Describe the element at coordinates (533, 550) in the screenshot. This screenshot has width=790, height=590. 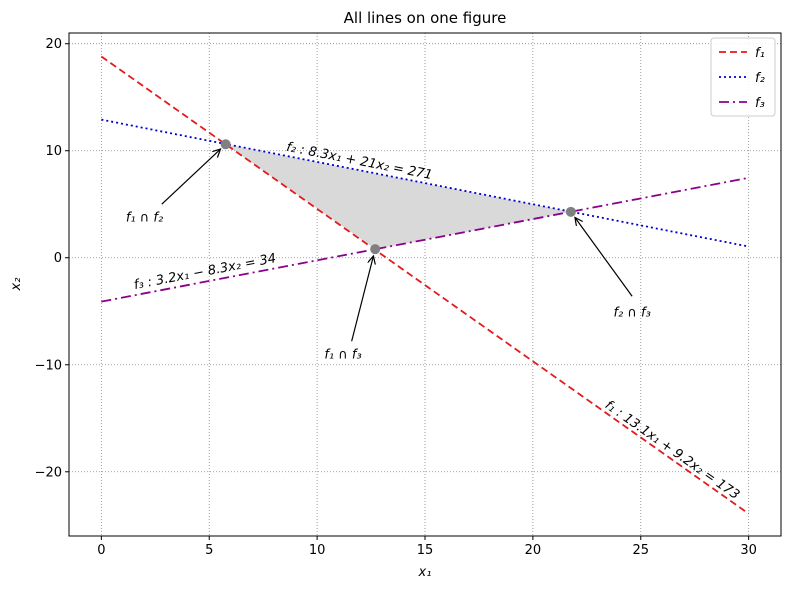
I see `x-tick-label: 20` at that location.